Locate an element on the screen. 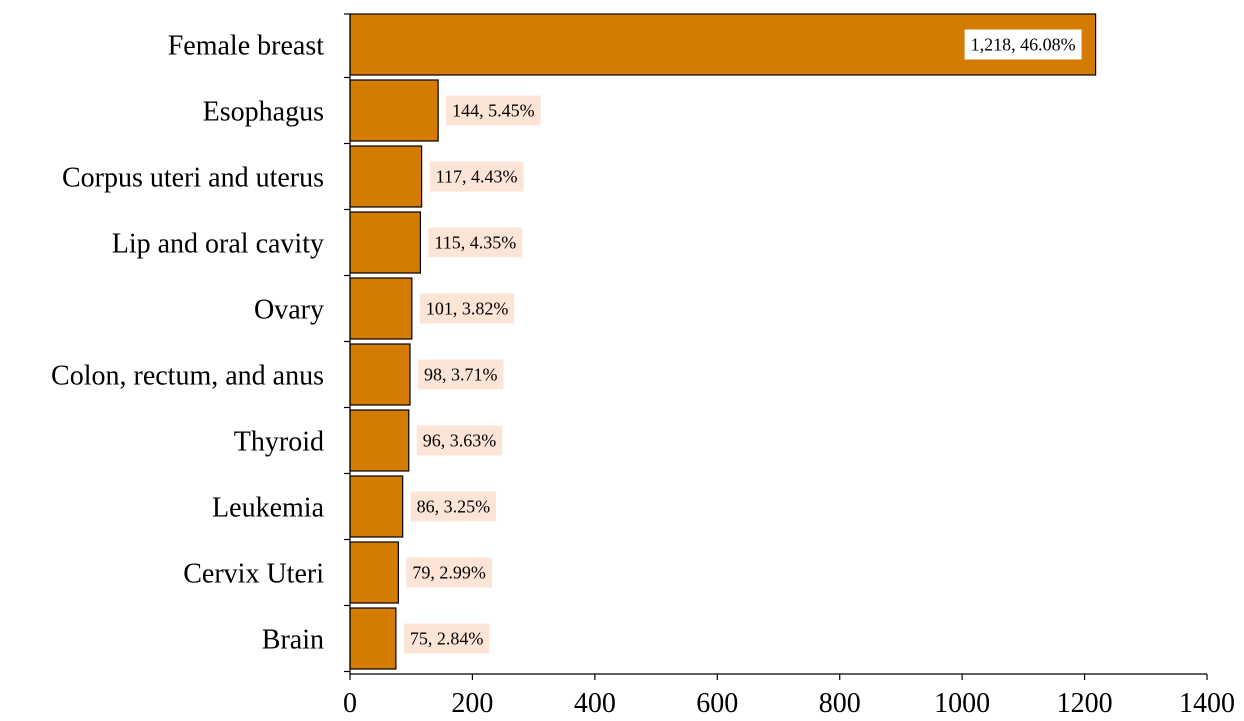 This screenshot has height=721, width=1244. data-label-text: 144, 5.45% is located at coordinates (493, 111).